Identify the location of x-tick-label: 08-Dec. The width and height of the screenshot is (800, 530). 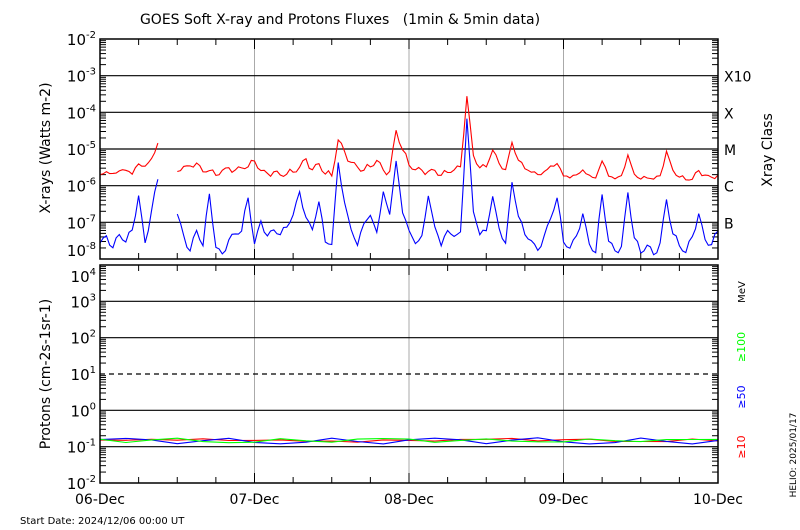
(409, 500).